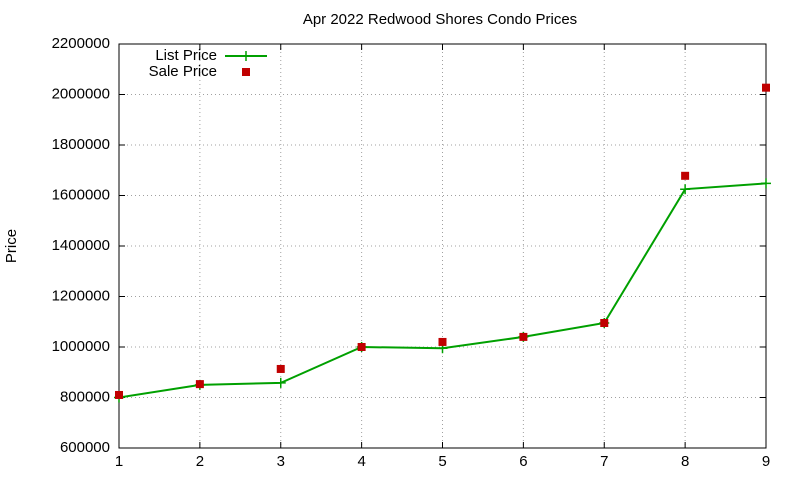 The width and height of the screenshot is (800, 480). What do you see at coordinates (85, 396) in the screenshot?
I see `y-tick-label: 800000` at bounding box center [85, 396].